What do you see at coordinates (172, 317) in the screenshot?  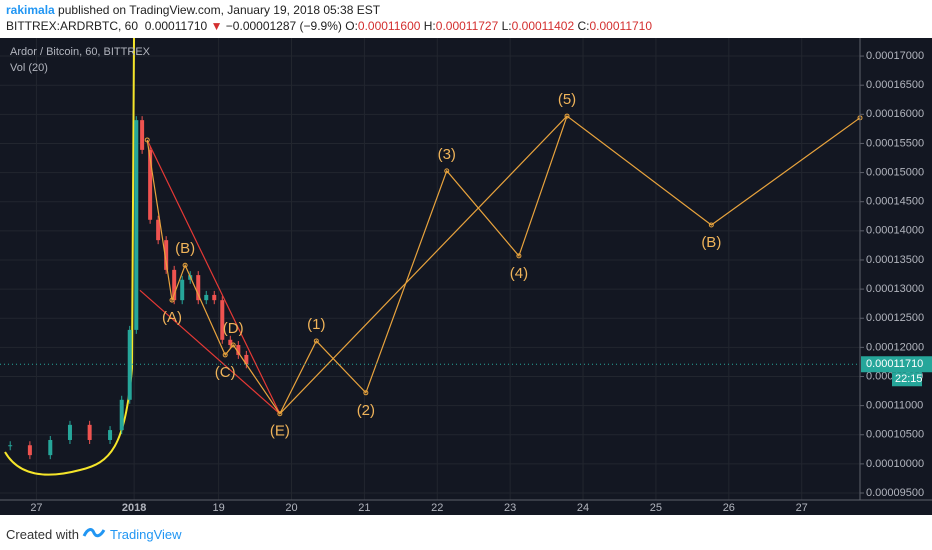 I see `wave-label: (A)` at bounding box center [172, 317].